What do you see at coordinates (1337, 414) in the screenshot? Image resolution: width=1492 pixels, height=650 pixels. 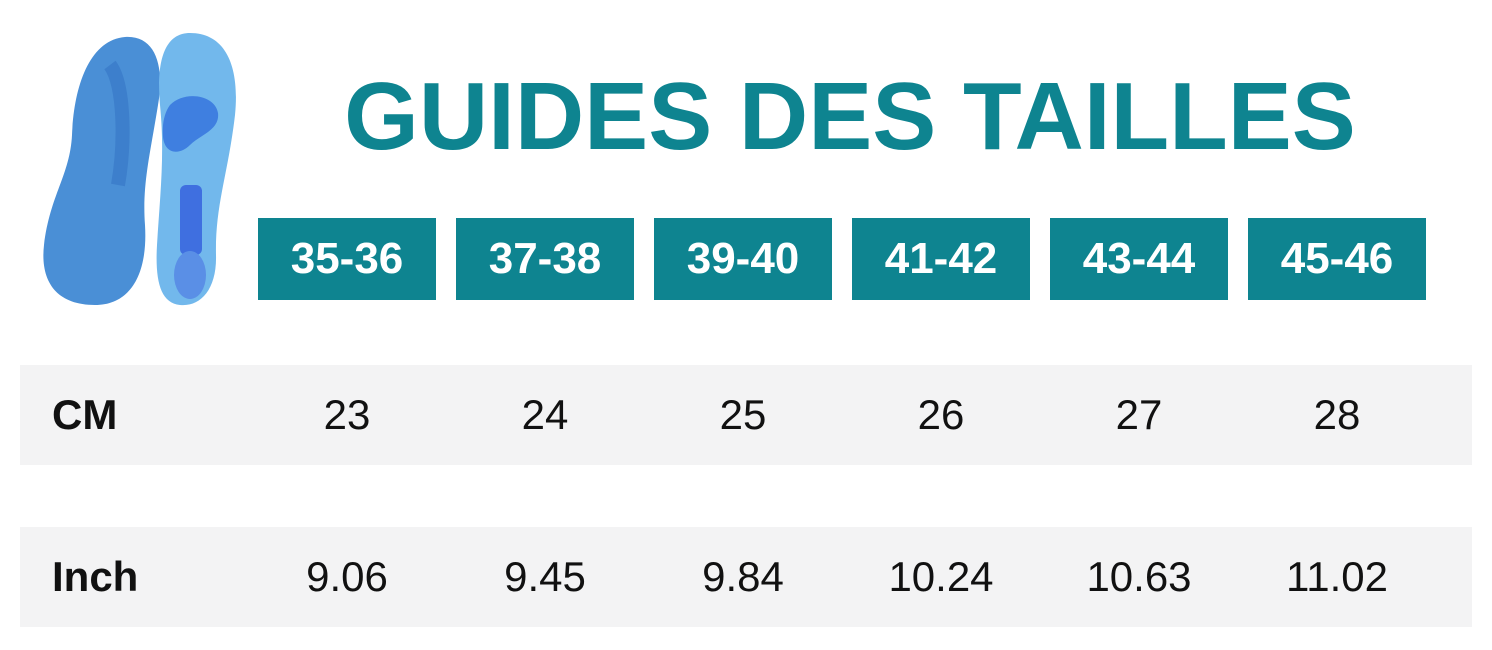 I see `cell: 28` at bounding box center [1337, 414].